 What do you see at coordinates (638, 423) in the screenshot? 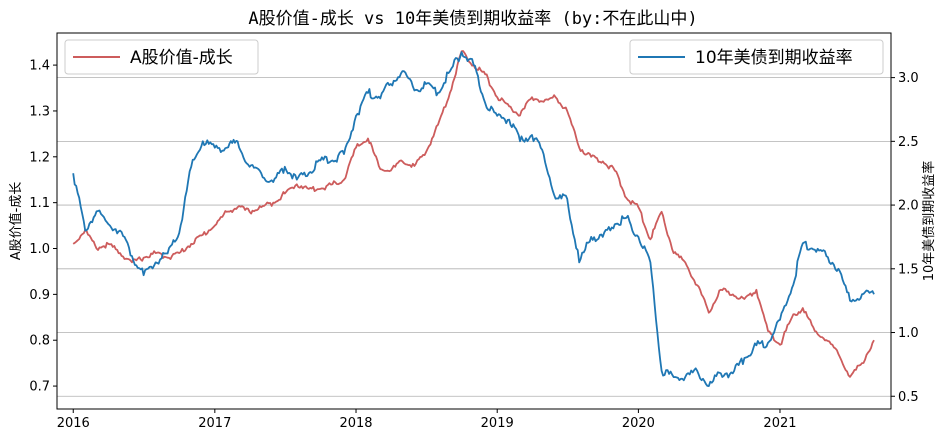
I see `x-tick-label: 2020` at bounding box center [638, 423].